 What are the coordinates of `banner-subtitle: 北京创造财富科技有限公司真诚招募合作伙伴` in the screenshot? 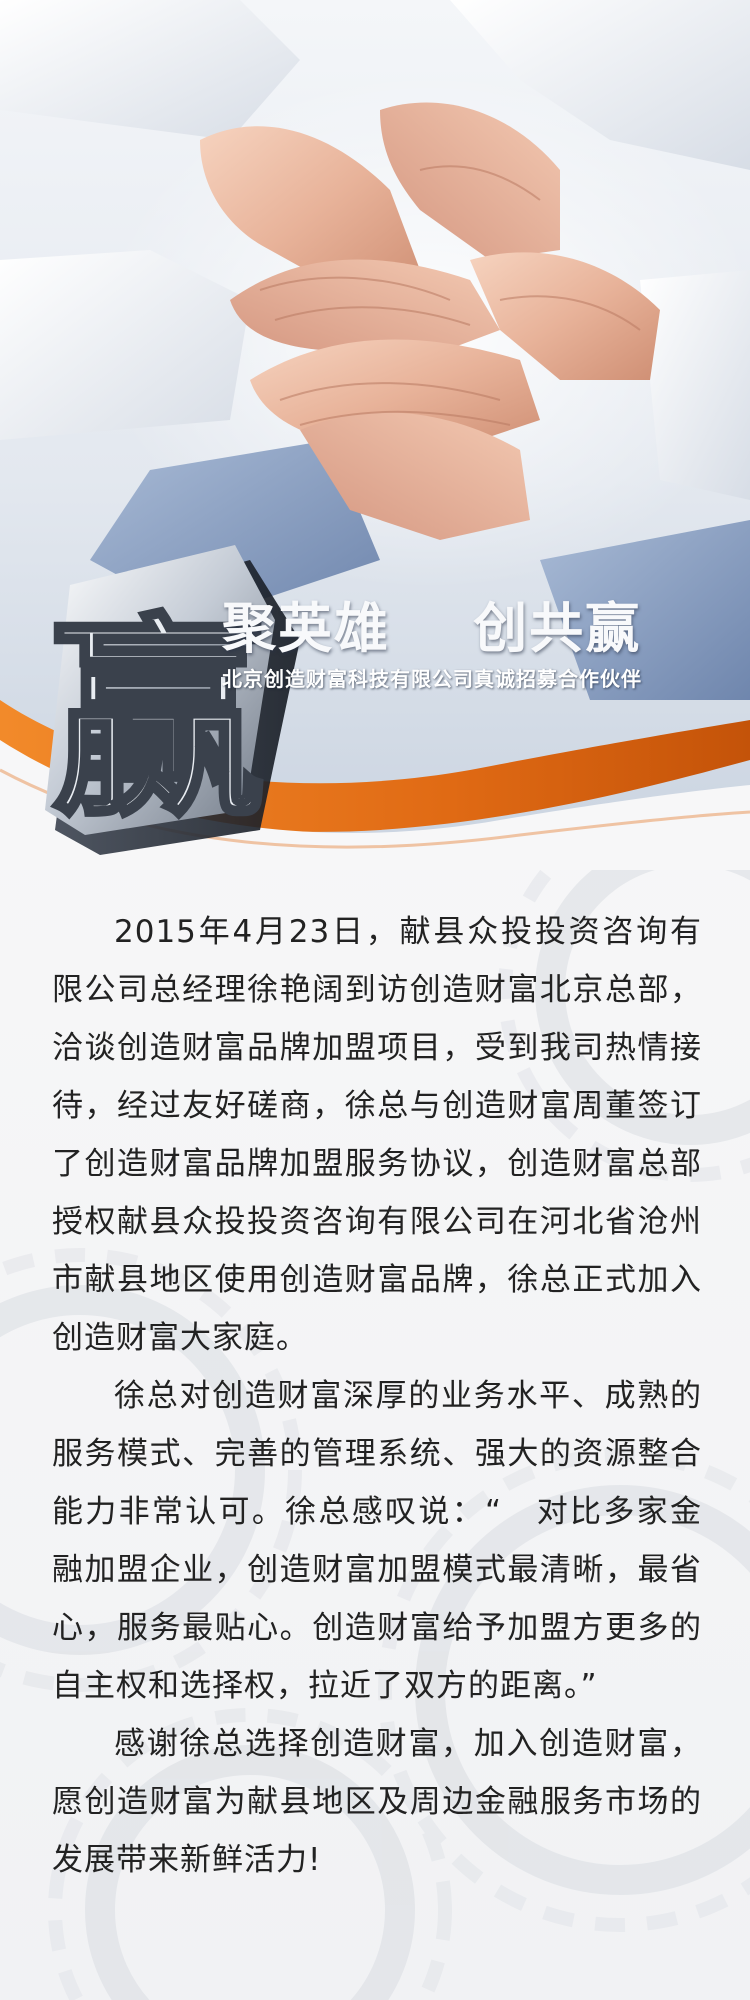 It's located at (432, 679).